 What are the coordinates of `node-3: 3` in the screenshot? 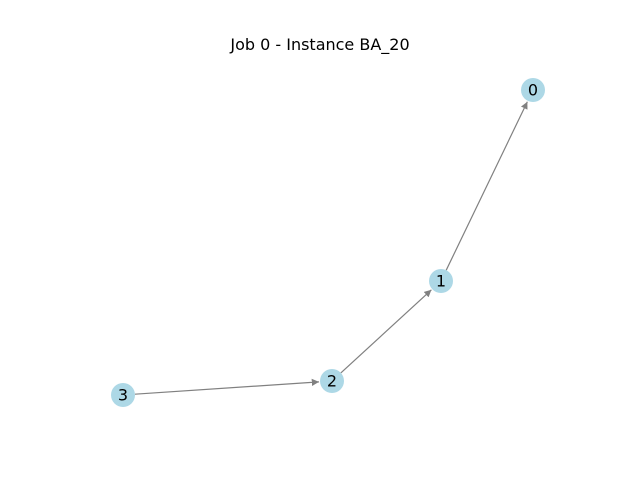 It's located at (123, 395).